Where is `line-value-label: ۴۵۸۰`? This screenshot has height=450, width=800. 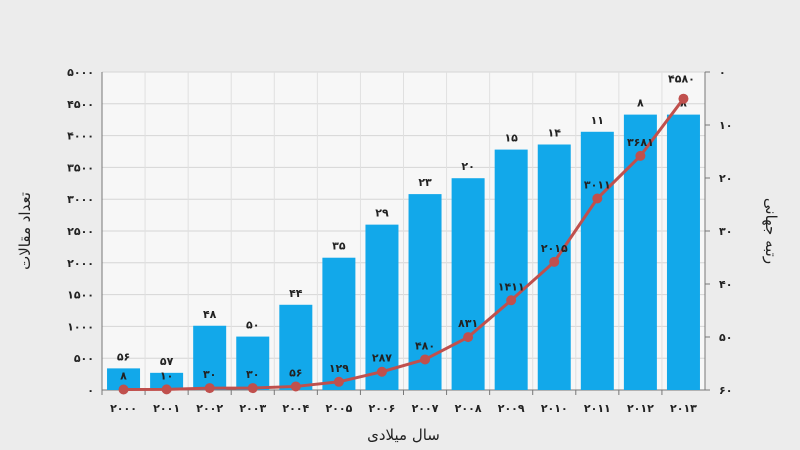 line-value-label: ۴۵۸۰ is located at coordinates (681, 79).